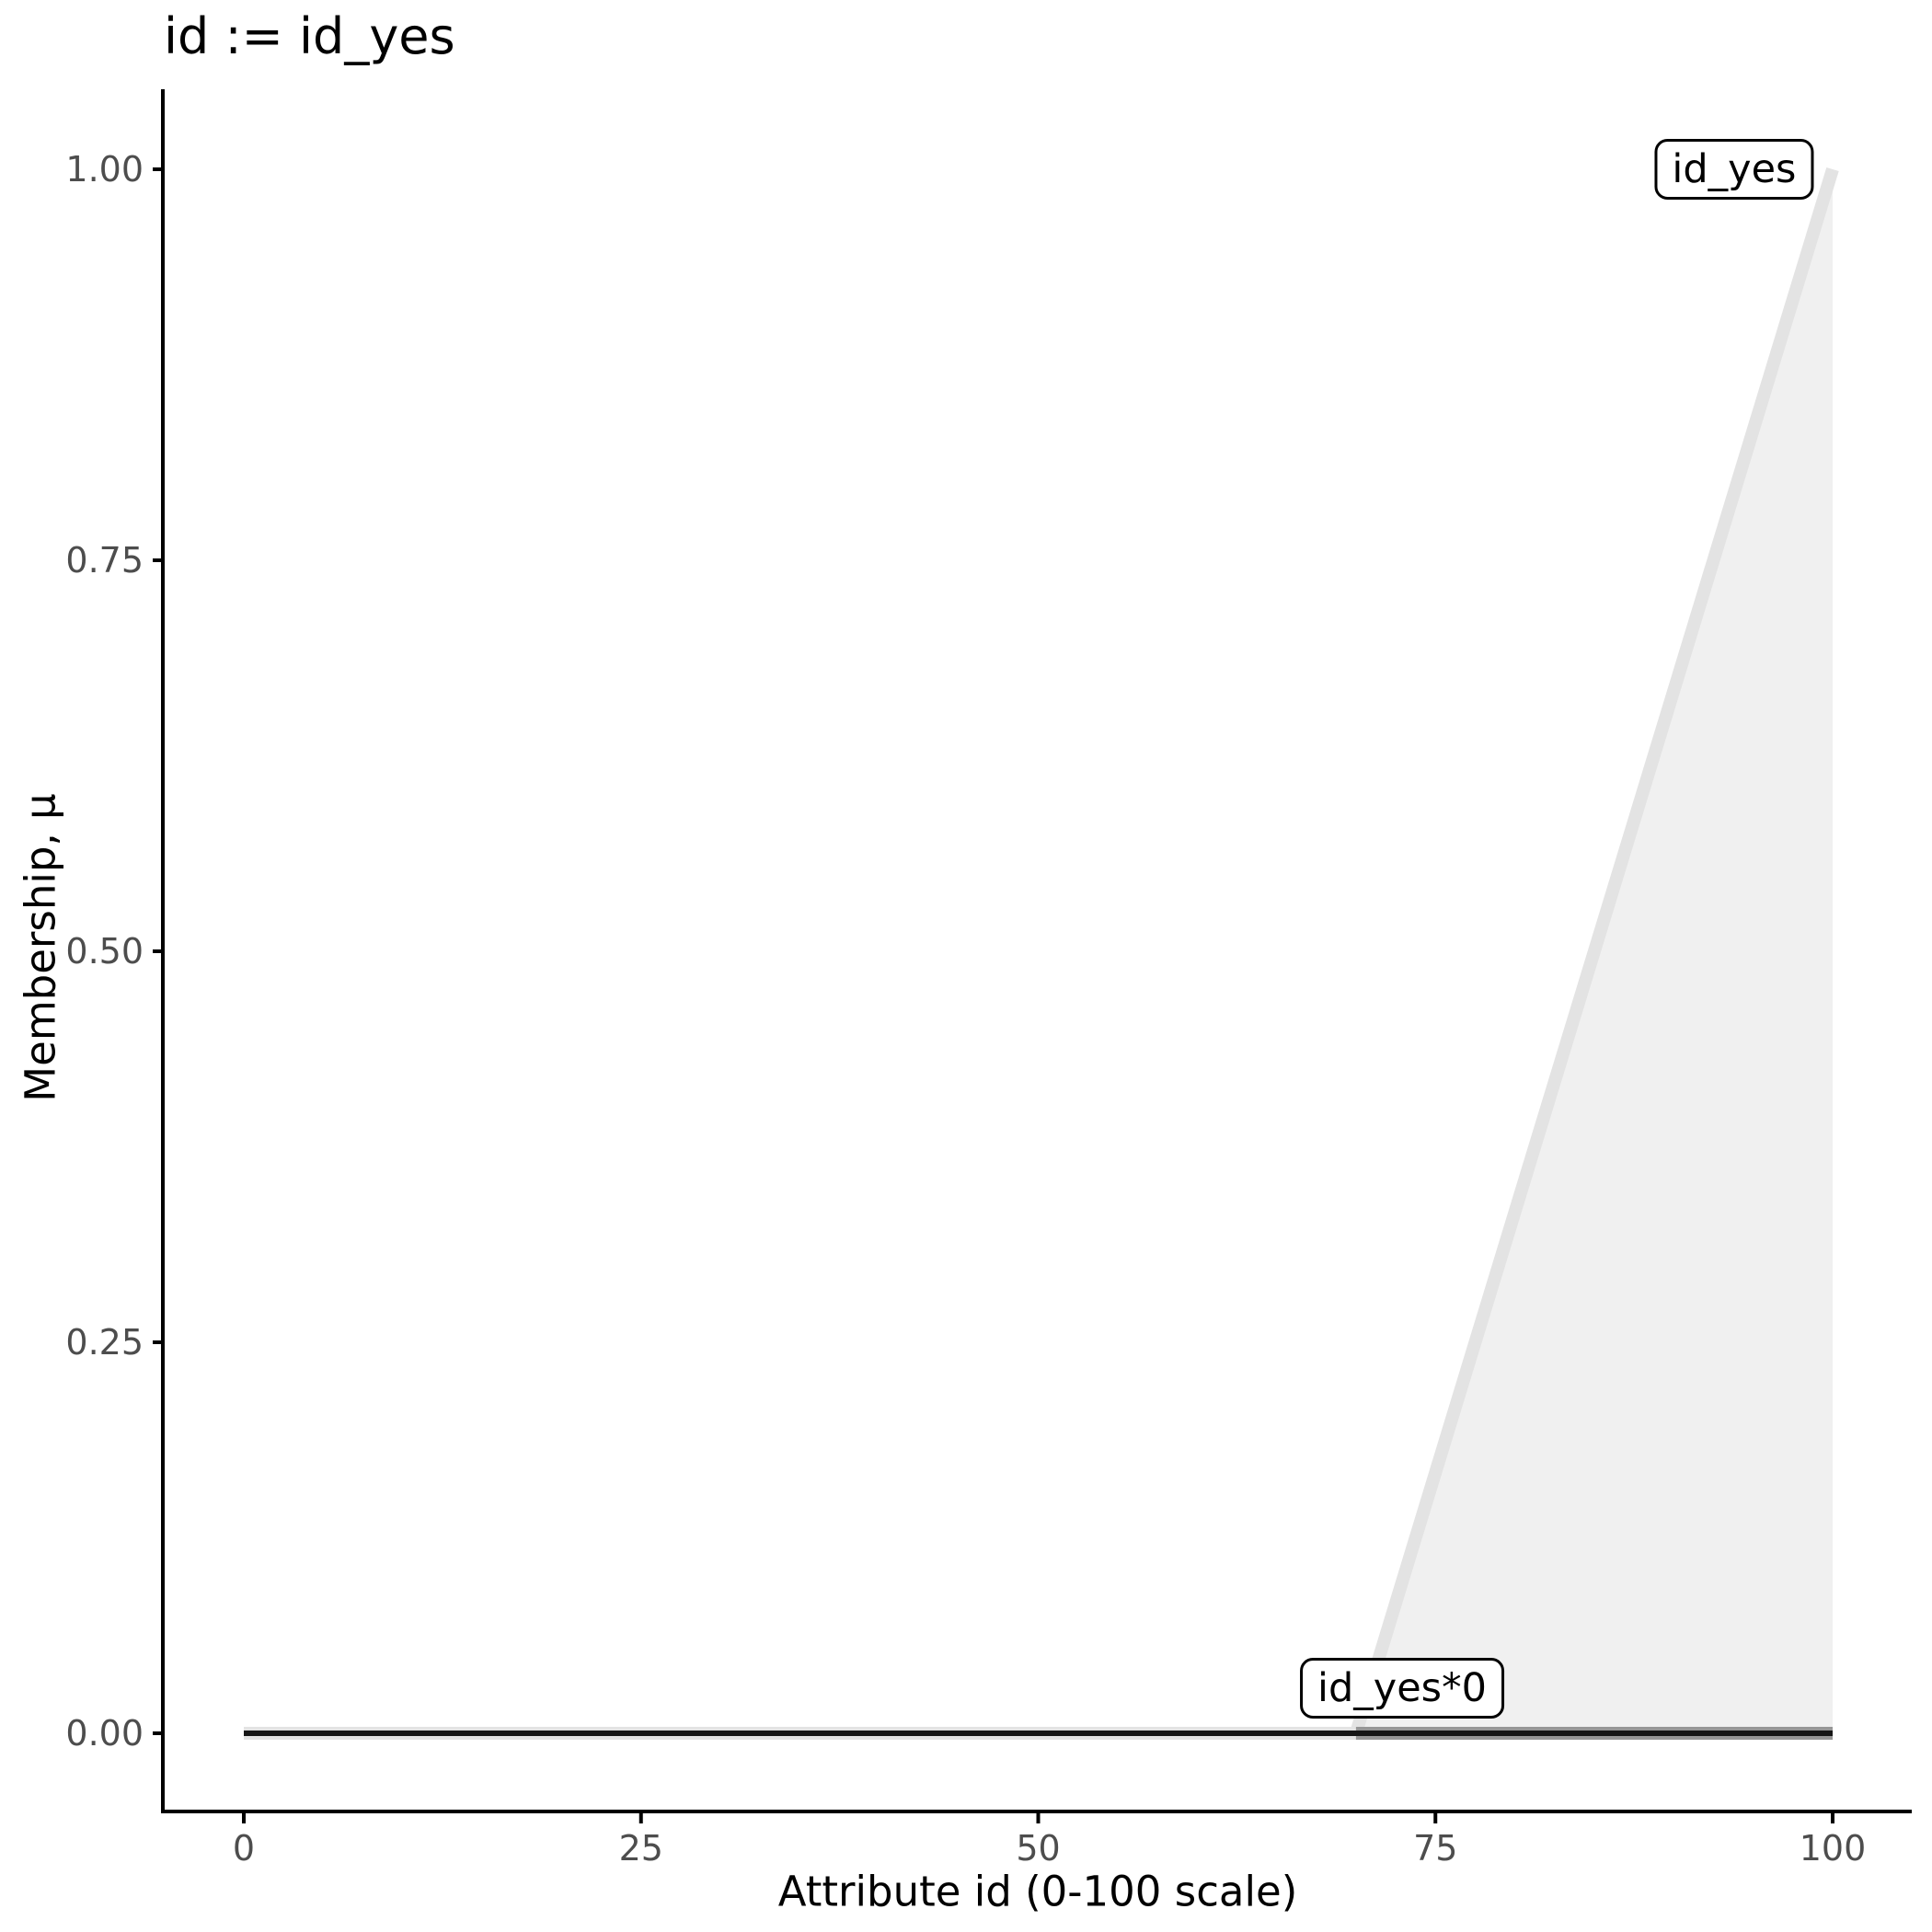 Image resolution: width=1932 pixels, height=1932 pixels. I want to click on x-tick-label: 25, so click(641, 1848).